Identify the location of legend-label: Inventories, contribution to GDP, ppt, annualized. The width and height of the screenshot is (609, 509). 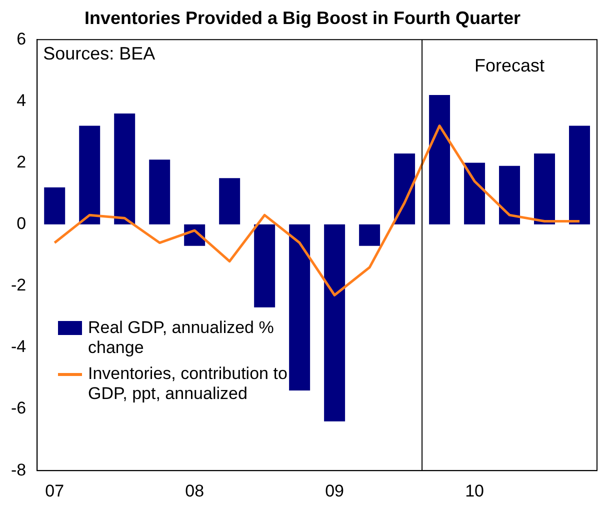
(188, 384).